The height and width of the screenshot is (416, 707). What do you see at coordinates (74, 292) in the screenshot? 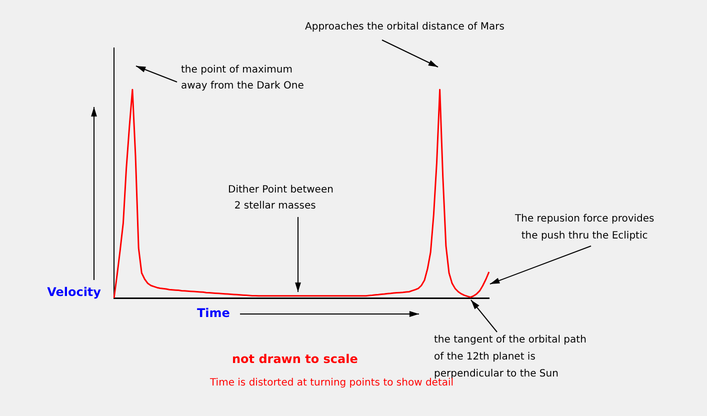
I see `y-axis-title: Velocity` at bounding box center [74, 292].